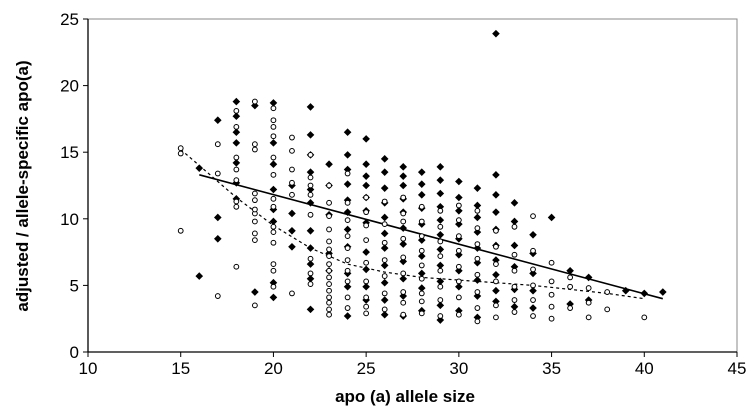 The image size is (747, 409). What do you see at coordinates (69, 152) in the screenshot?
I see `y-tick-label: 15` at bounding box center [69, 152].